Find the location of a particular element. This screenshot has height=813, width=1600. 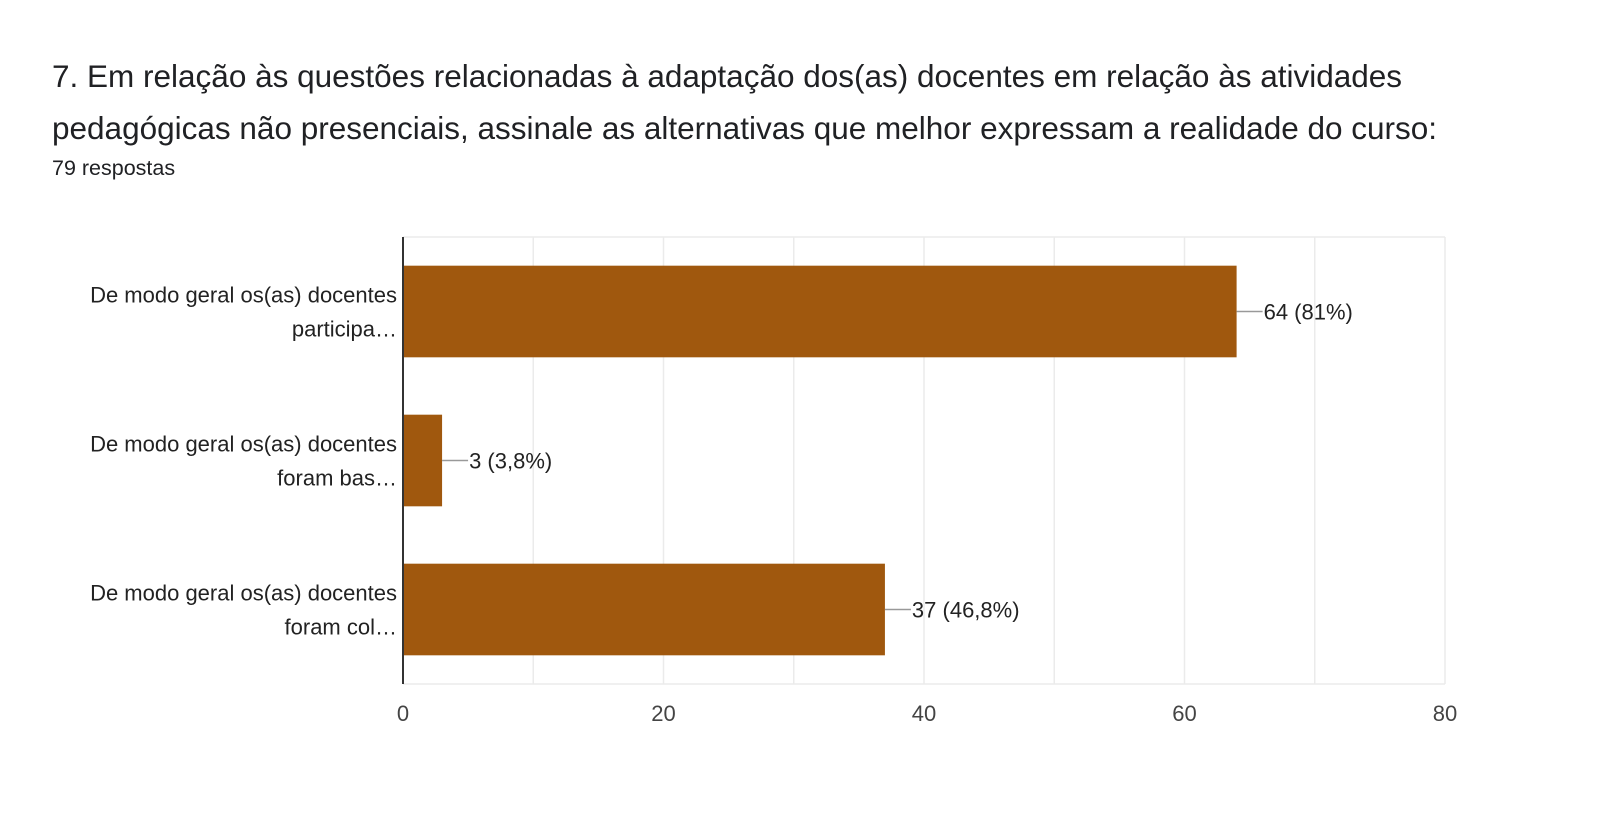

data-label: 37 (46,8%) is located at coordinates (966, 610).